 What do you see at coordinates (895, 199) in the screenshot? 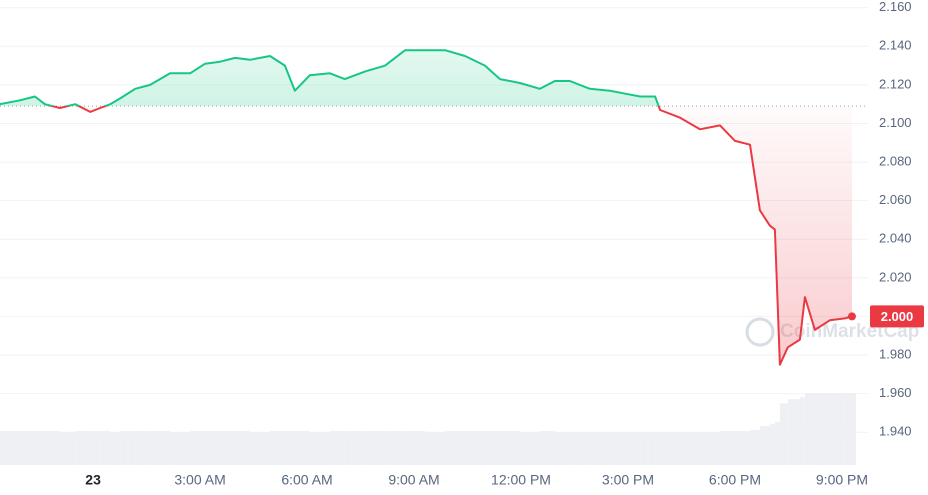
I see `y-tick-label: 2.060` at bounding box center [895, 199].